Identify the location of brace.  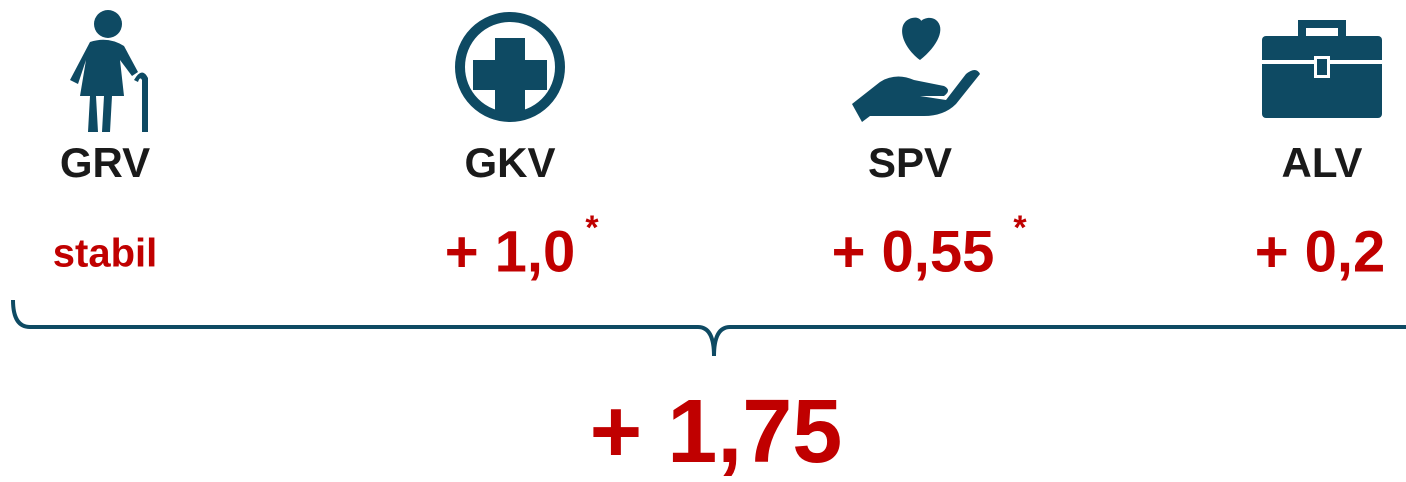
(708, 328).